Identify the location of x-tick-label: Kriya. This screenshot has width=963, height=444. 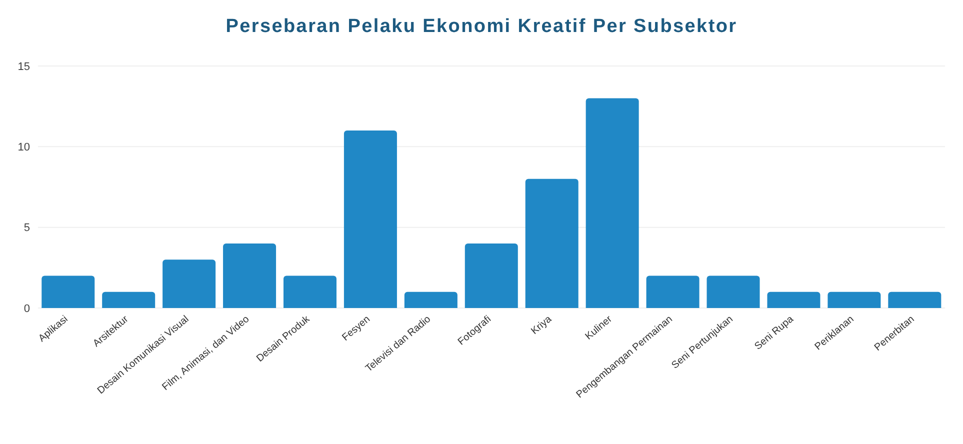
(541, 325).